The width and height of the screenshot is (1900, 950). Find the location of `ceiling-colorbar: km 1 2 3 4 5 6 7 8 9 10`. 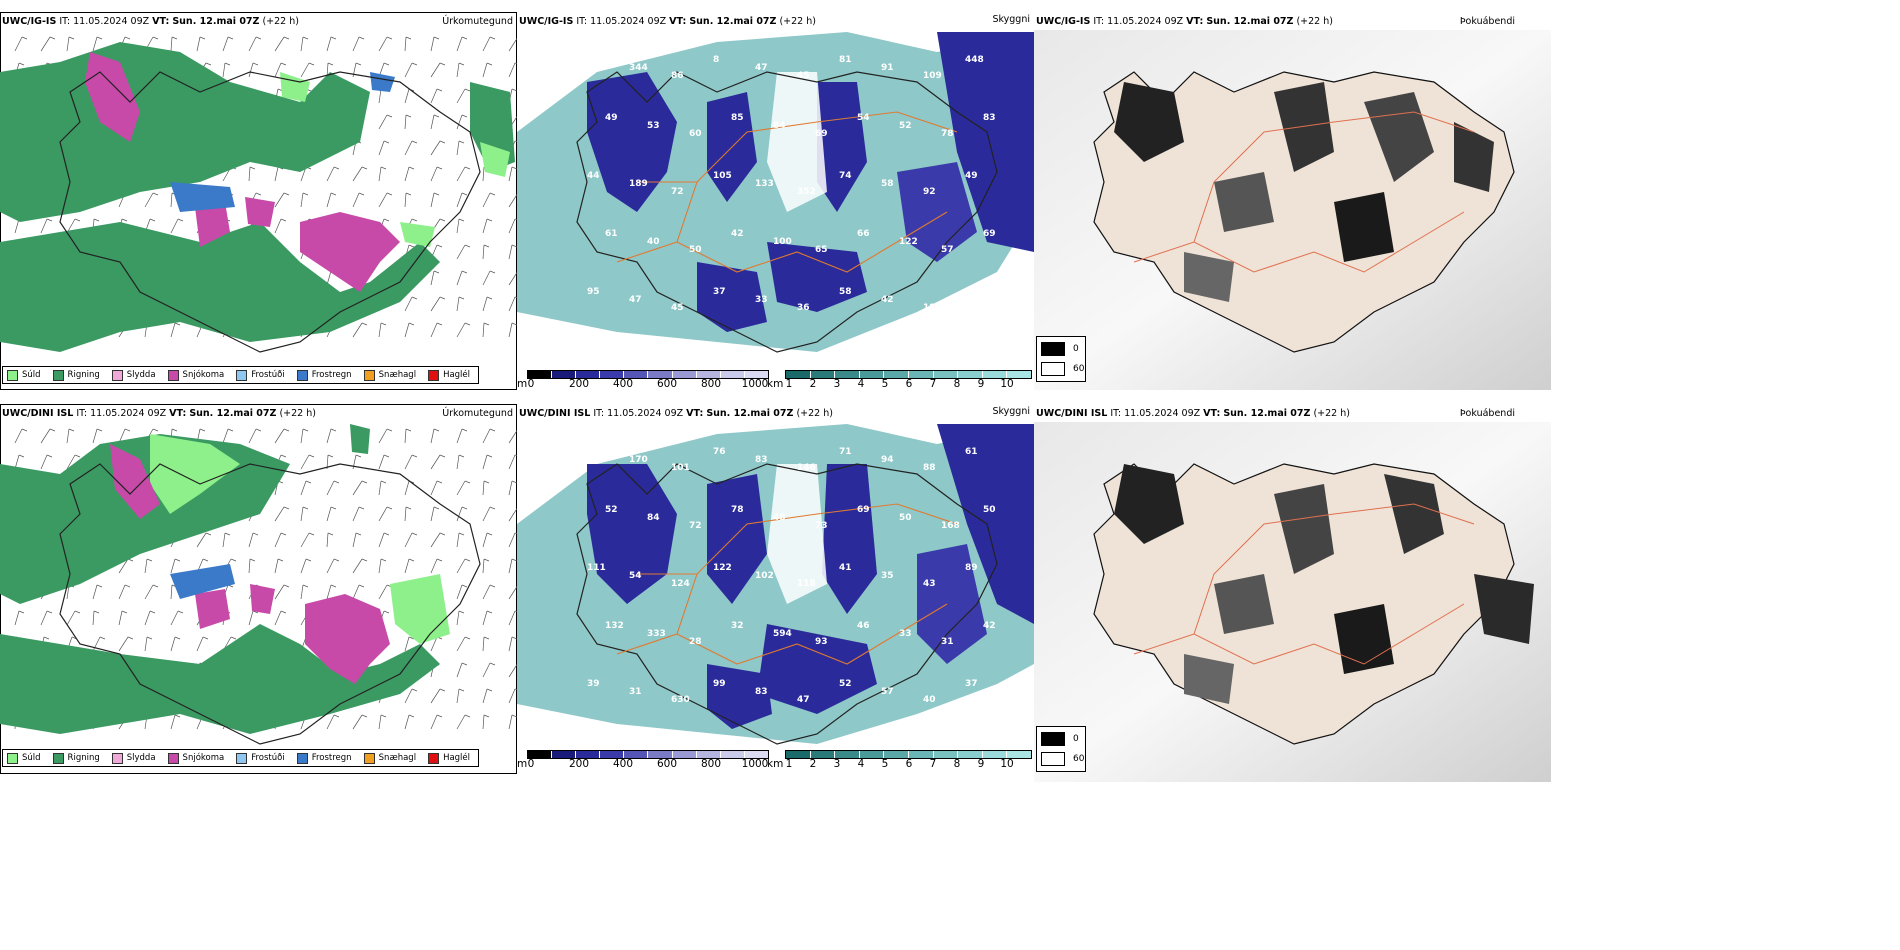

ceiling-colorbar: km 1 2 3 4 5 6 7 8 9 10 is located at coordinates (900, 760).